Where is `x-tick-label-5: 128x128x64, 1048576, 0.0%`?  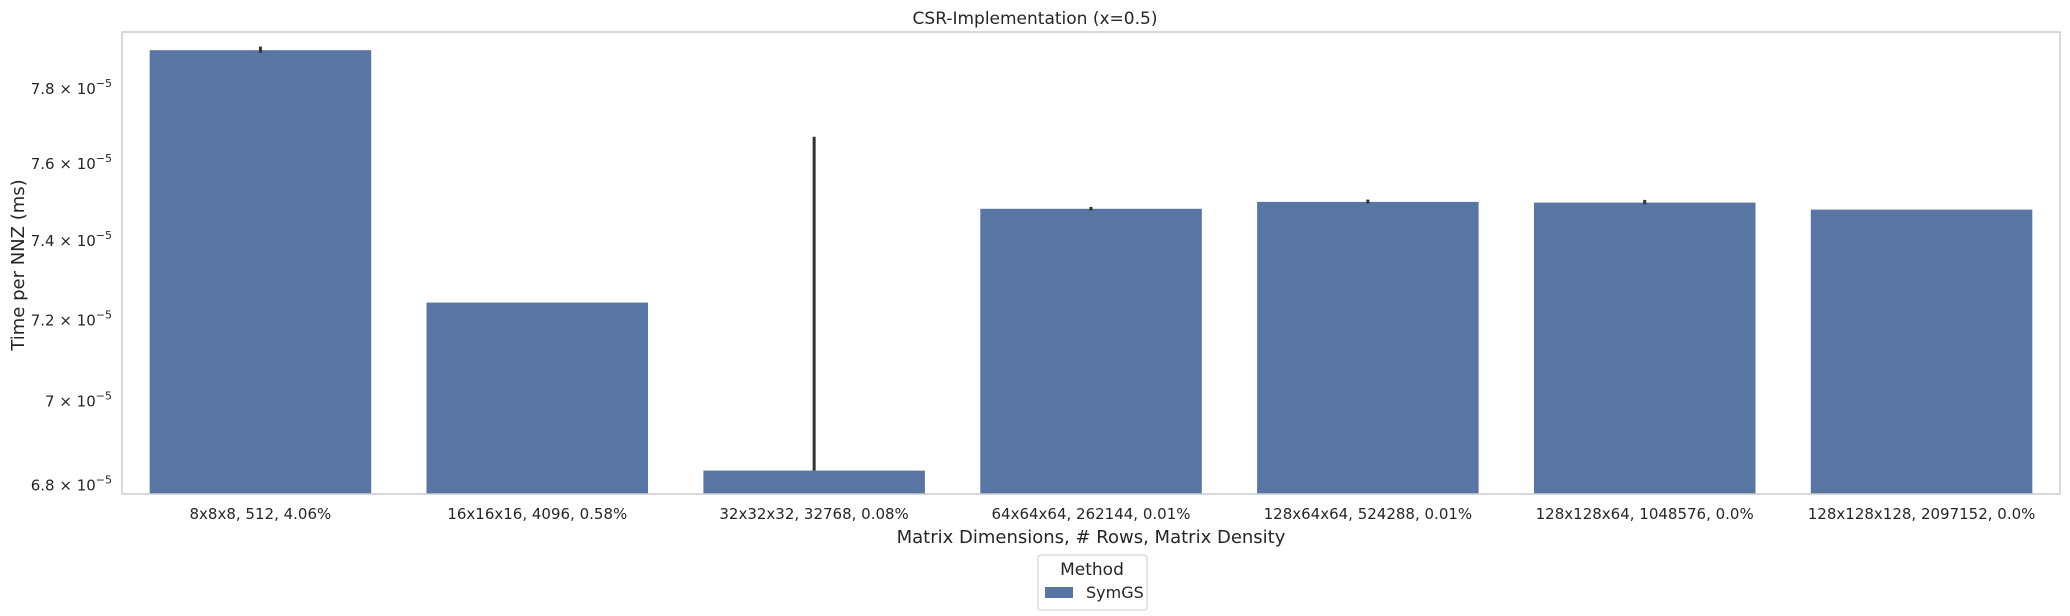 x-tick-label-5: 128x128x64, 1048576, 0.0% is located at coordinates (1645, 514).